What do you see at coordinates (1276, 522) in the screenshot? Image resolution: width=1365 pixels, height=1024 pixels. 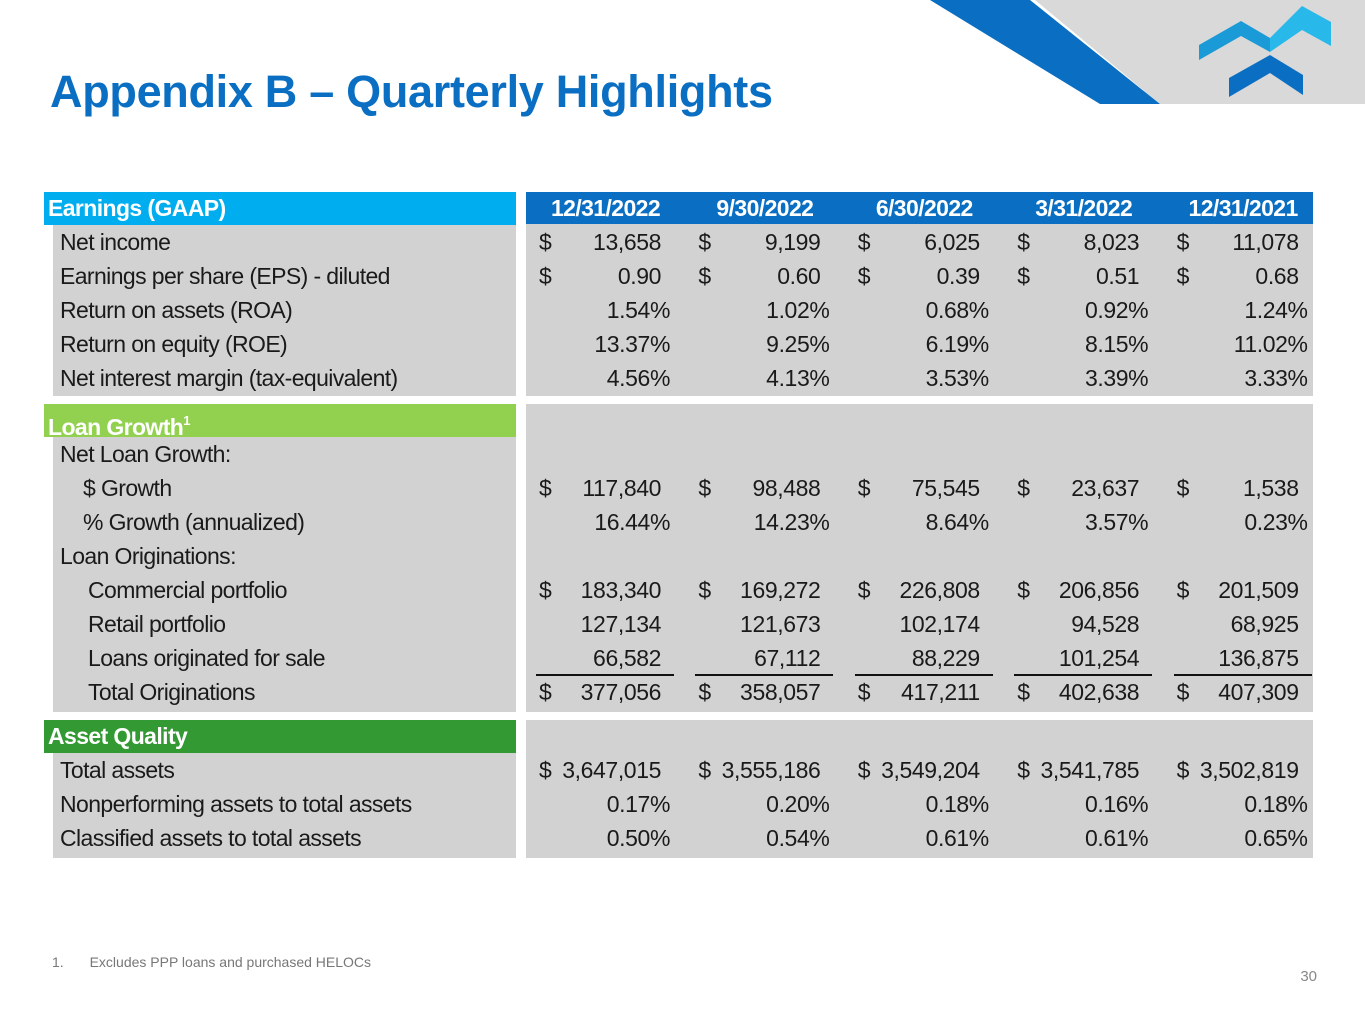 I see `cell-value: 0.23%` at bounding box center [1276, 522].